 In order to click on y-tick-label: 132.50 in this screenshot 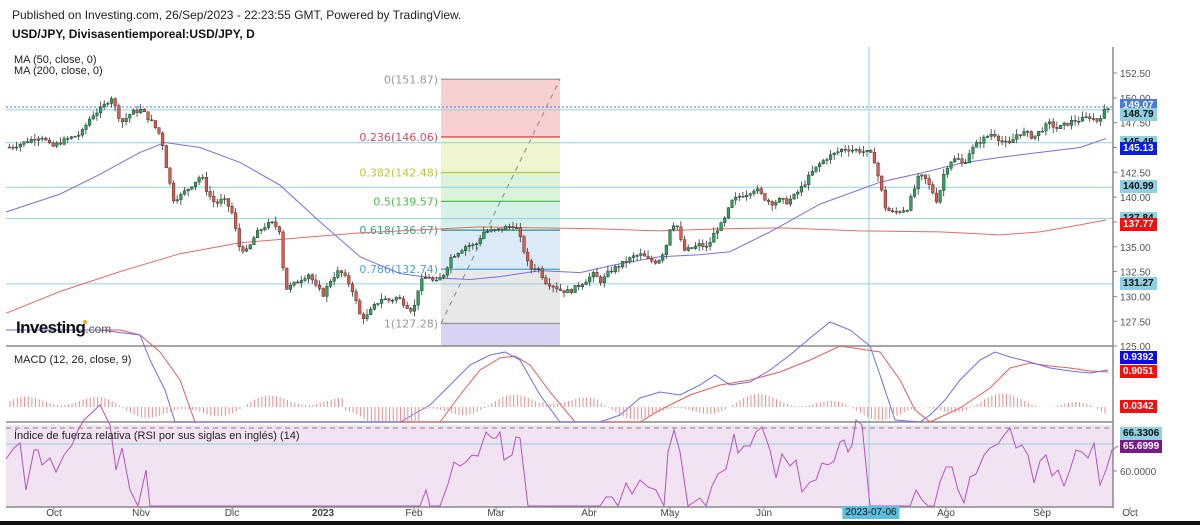, I will do `click(1135, 273)`.